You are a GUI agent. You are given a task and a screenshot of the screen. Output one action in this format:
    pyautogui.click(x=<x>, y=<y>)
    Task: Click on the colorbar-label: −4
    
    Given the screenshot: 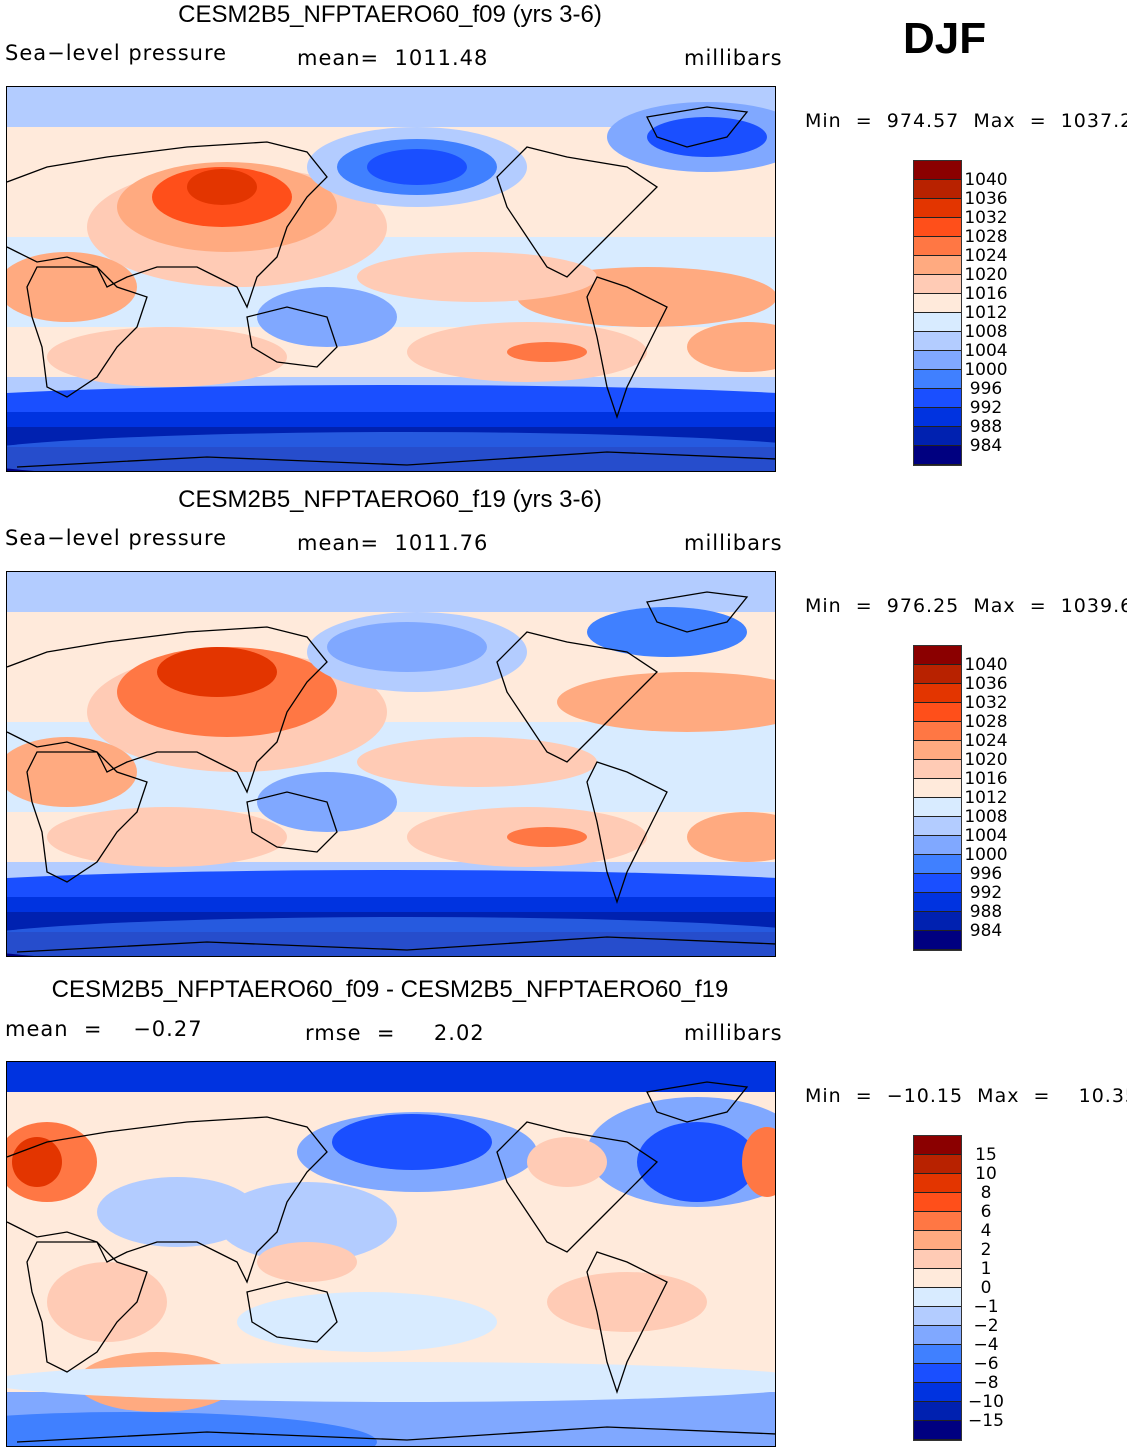 What is the action you would take?
    pyautogui.click(x=986, y=1345)
    